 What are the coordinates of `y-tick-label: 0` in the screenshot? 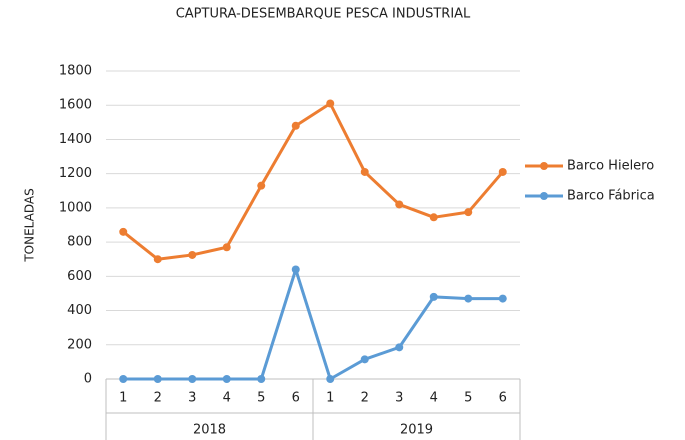 It's located at (88, 379).